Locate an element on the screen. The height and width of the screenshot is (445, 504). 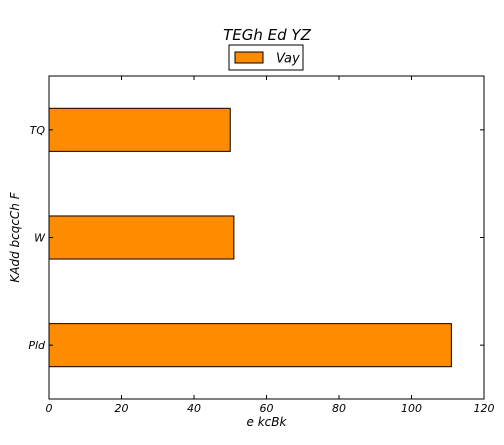
x-axis-label: e kcBk is located at coordinates (267, 422).